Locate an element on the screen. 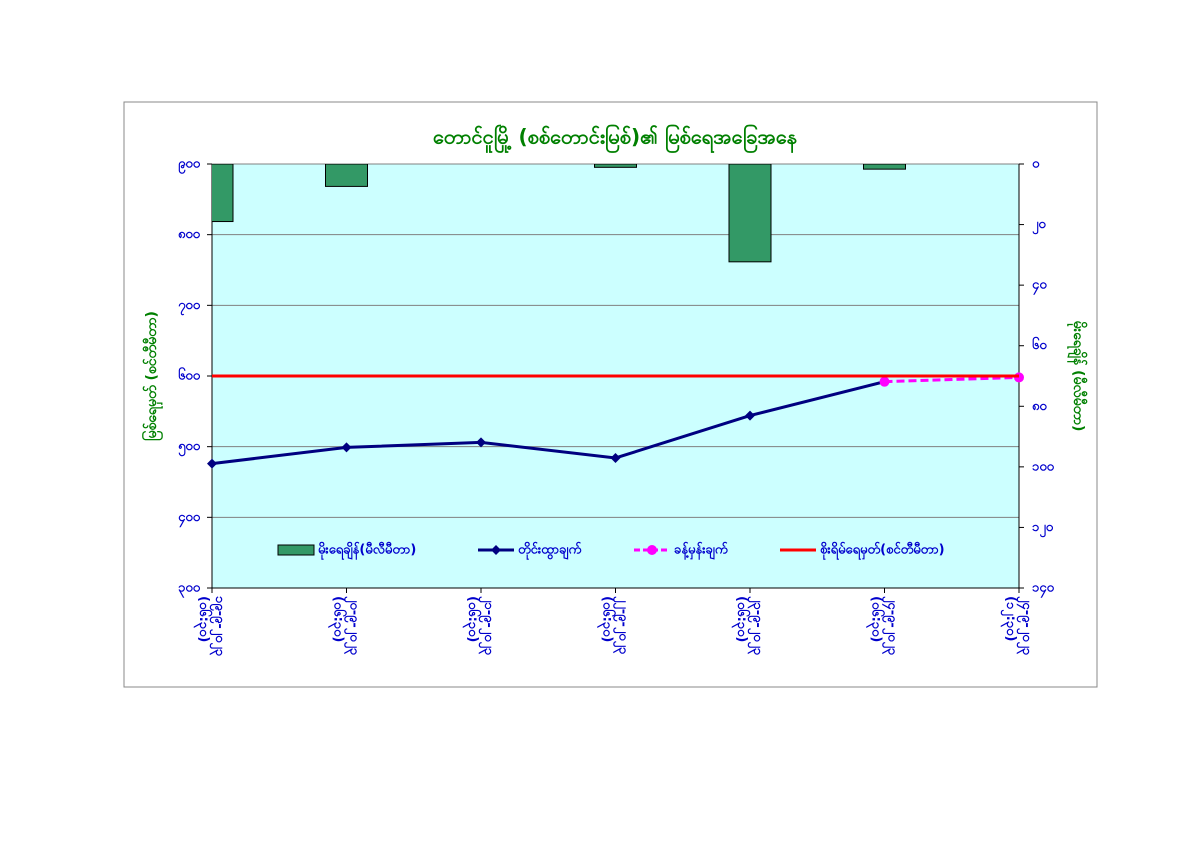 This screenshot has height=849, width=1200. legend-swatch is located at coordinates (296, 550).